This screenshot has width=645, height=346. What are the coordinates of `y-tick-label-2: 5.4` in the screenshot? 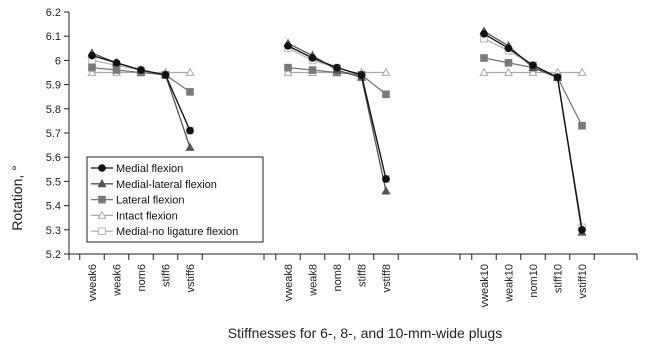 It's located at (53, 207).